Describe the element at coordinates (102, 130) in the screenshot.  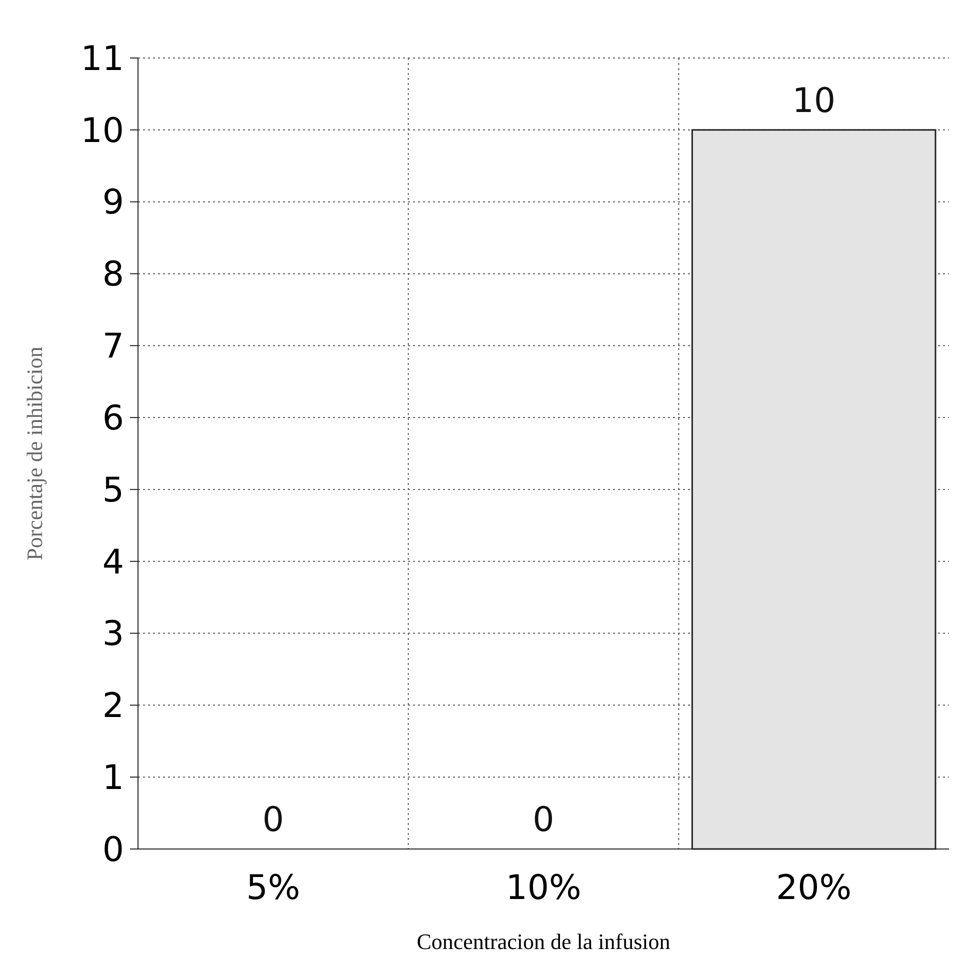
I see `y-tick-label: 10` at that location.